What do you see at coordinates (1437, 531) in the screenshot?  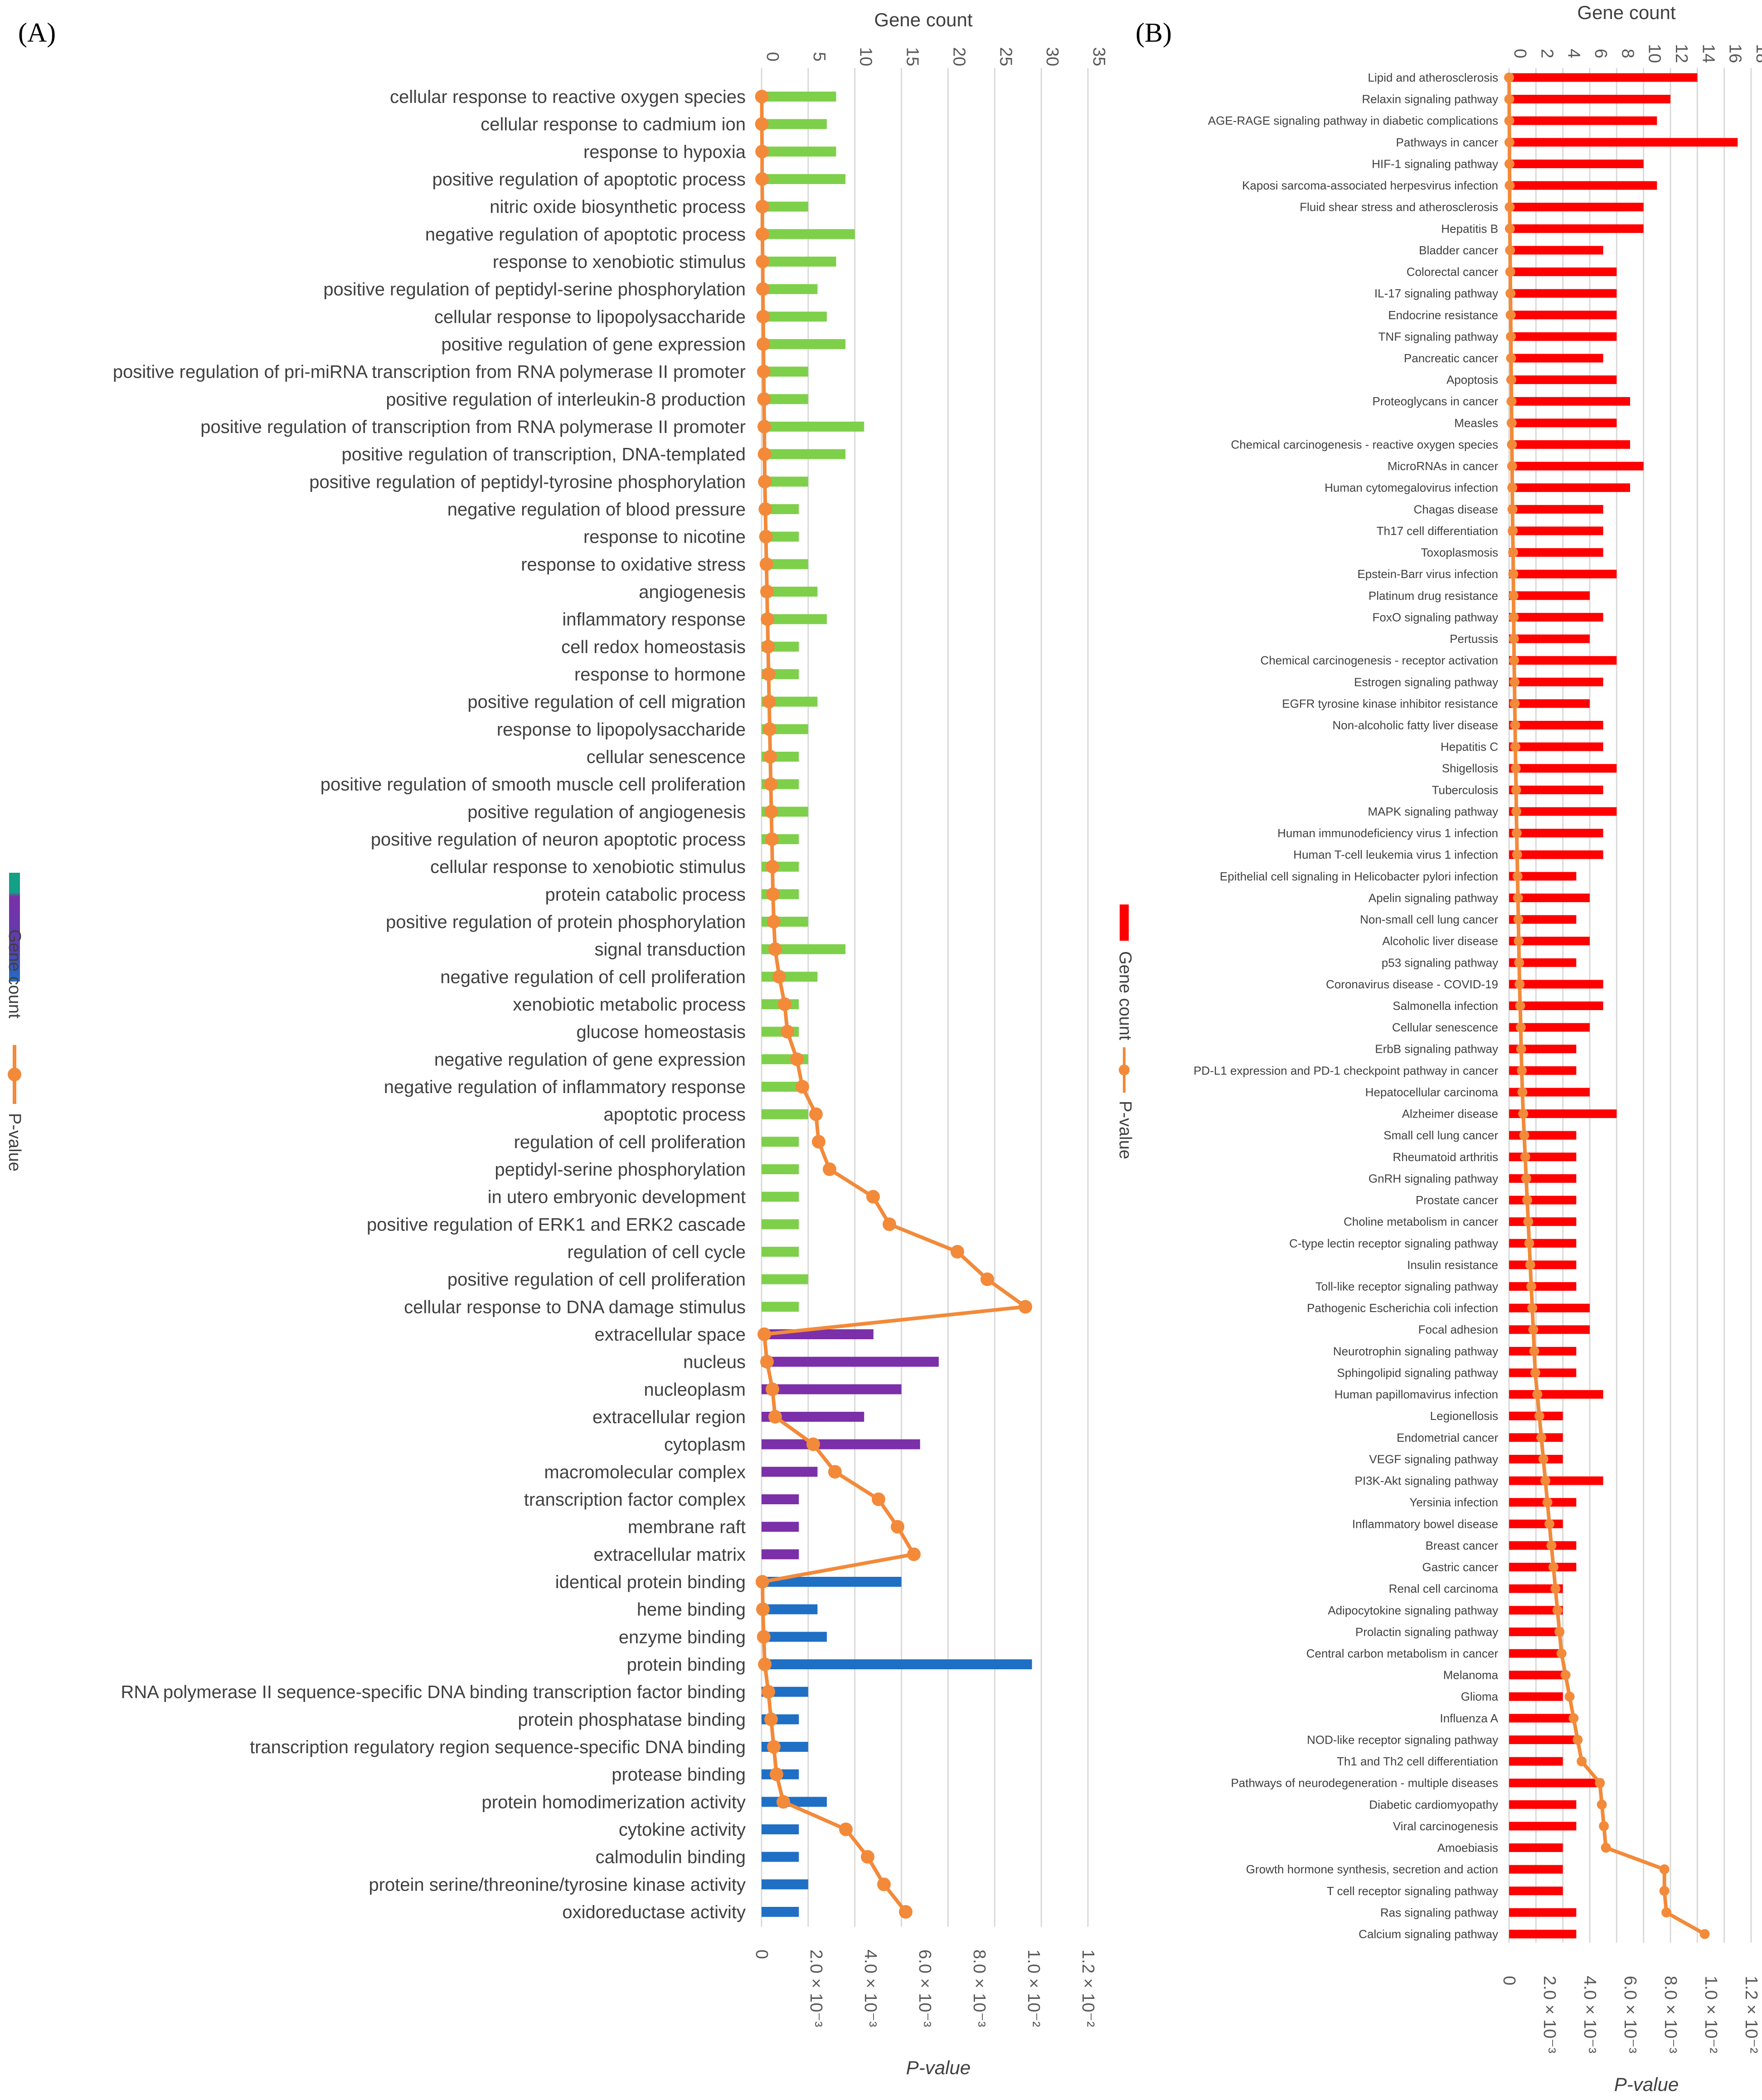 I see `category-label: Th17 cell differentiation` at bounding box center [1437, 531].